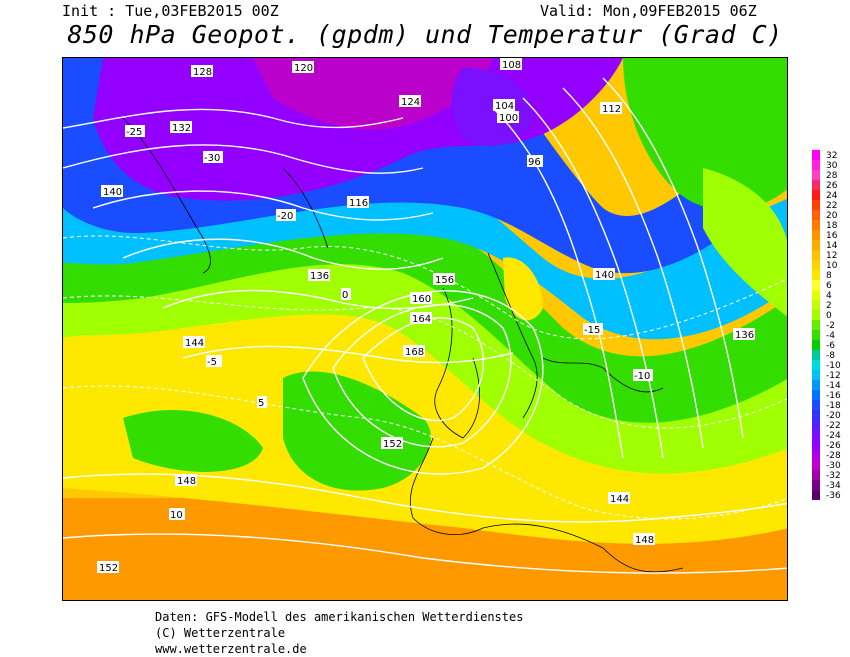 The width and height of the screenshot is (850, 657). What do you see at coordinates (511, 65) in the screenshot?
I see `svg-text: 108` at bounding box center [511, 65].